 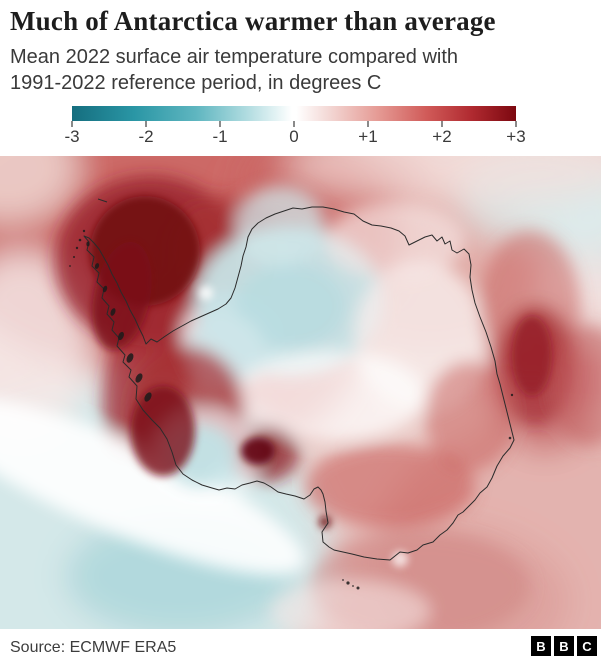 I want to click on island-dash, so click(x=102, y=200).